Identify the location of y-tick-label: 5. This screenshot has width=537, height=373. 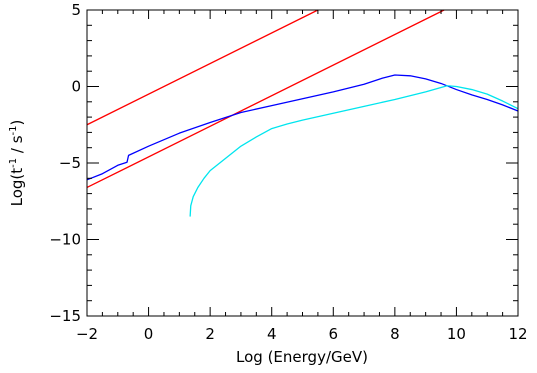
(76, 10).